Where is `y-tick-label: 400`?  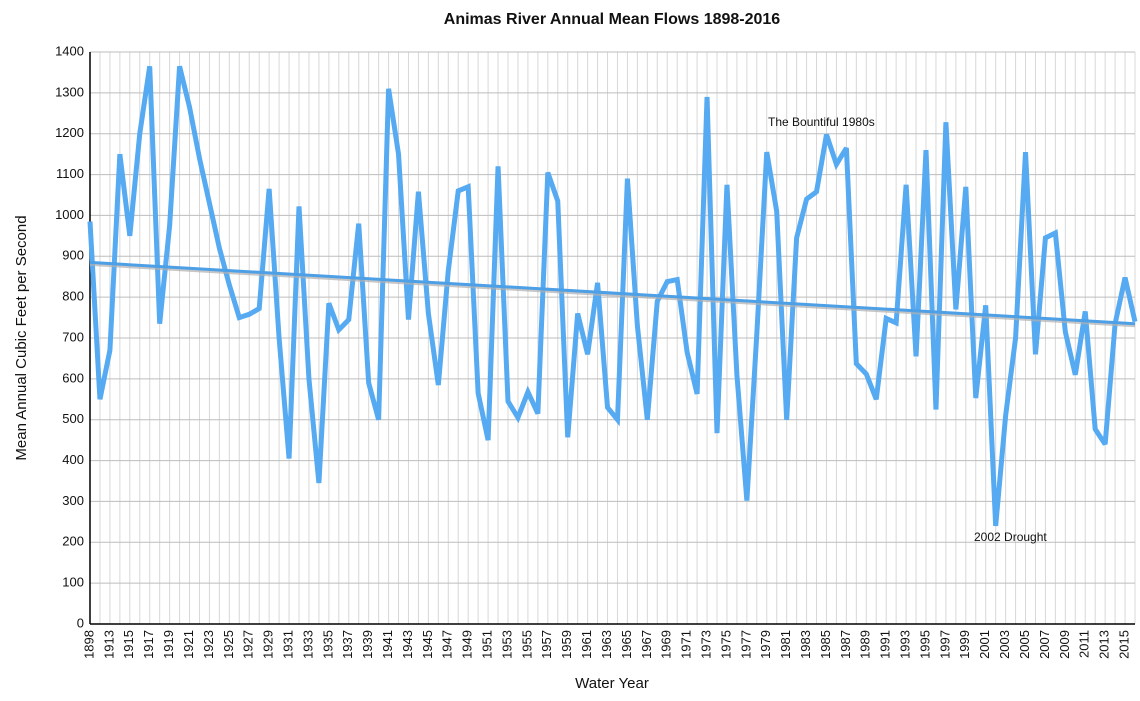 y-tick-label: 400 is located at coordinates (73, 459).